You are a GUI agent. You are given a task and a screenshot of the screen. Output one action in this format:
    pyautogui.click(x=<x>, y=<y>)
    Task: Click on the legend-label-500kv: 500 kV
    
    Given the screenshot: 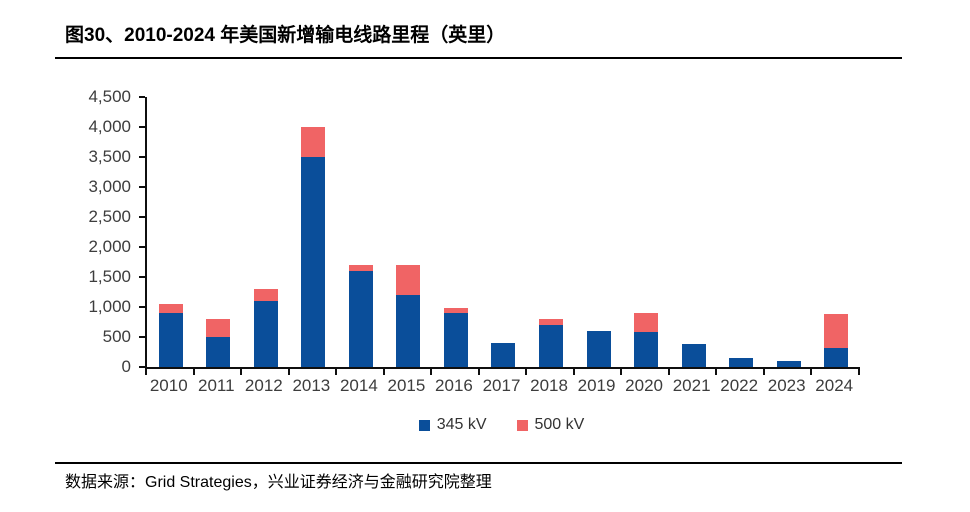 What is the action you would take?
    pyautogui.click(x=559, y=424)
    